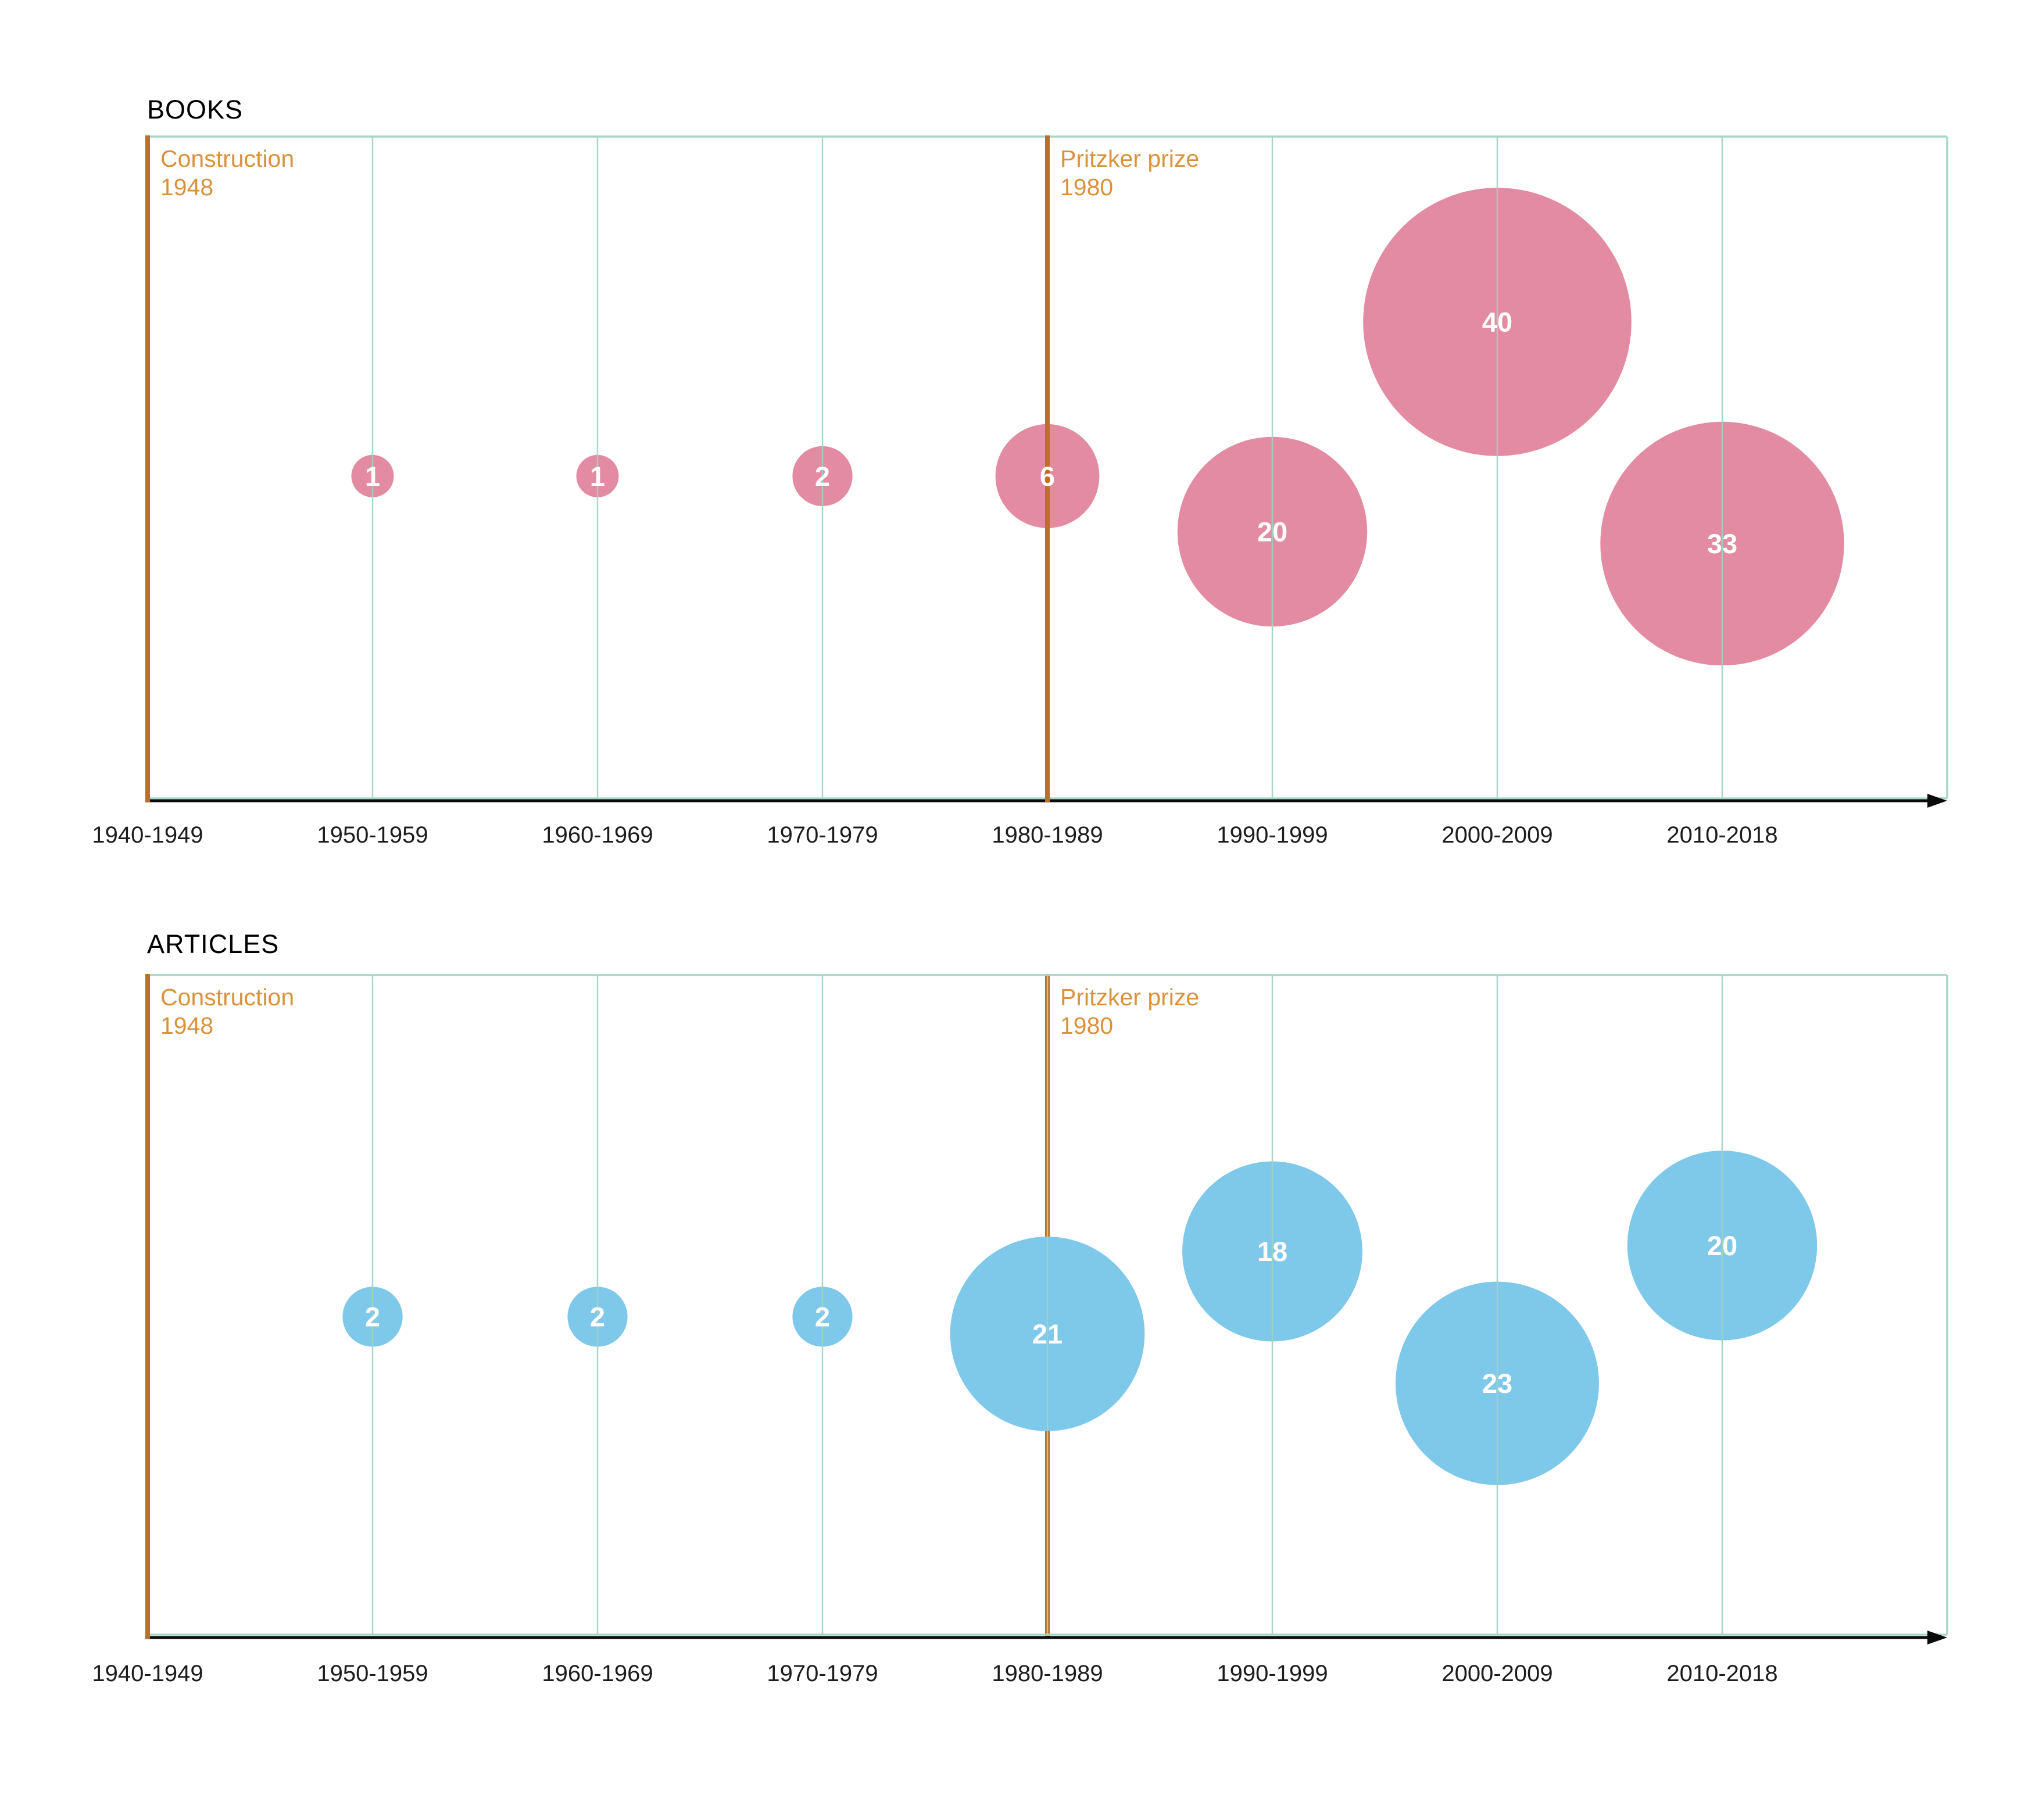 The width and height of the screenshot is (2039, 1820). What do you see at coordinates (1497, 321) in the screenshot?
I see `bubble-value-books-2000-2009: 40` at bounding box center [1497, 321].